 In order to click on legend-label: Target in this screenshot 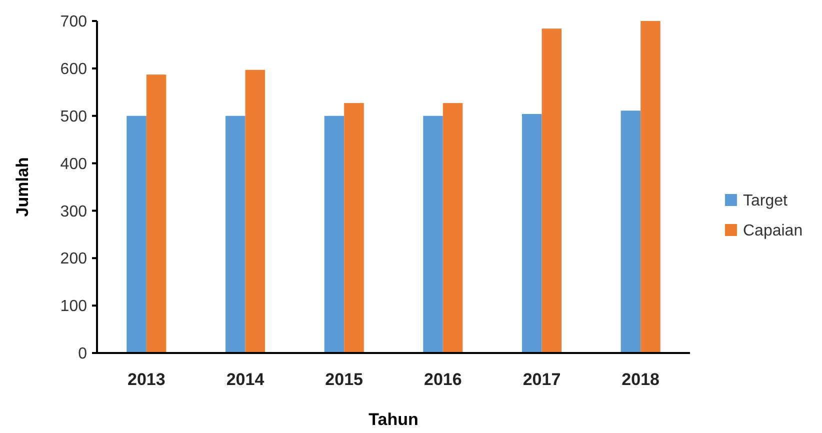, I will do `click(765, 201)`.